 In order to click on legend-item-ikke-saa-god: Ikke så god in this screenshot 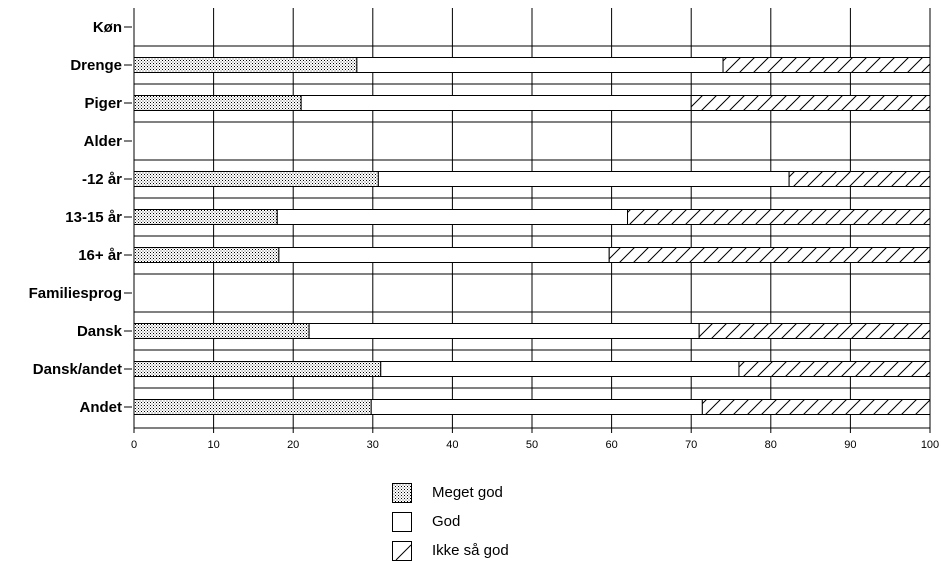, I will do `click(450, 550)`.